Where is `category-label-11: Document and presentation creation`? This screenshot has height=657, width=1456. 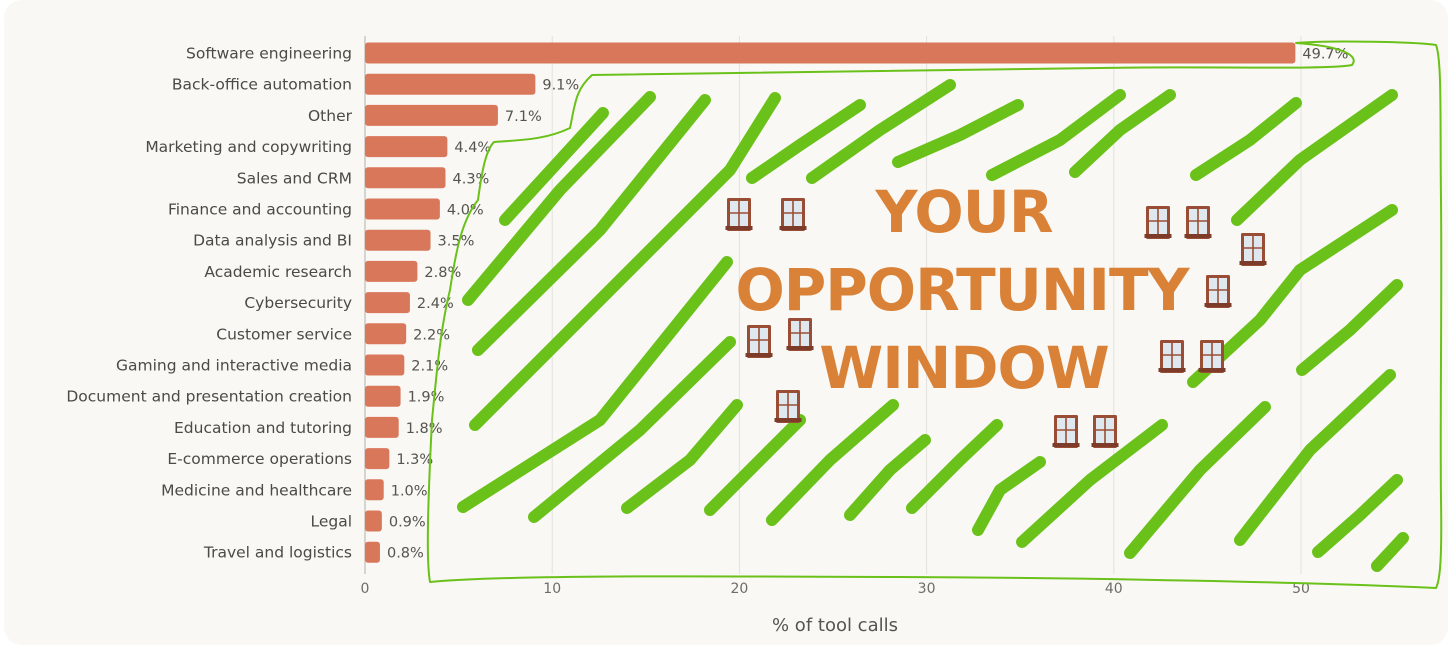 category-label-11: Document and presentation creation is located at coordinates (209, 397).